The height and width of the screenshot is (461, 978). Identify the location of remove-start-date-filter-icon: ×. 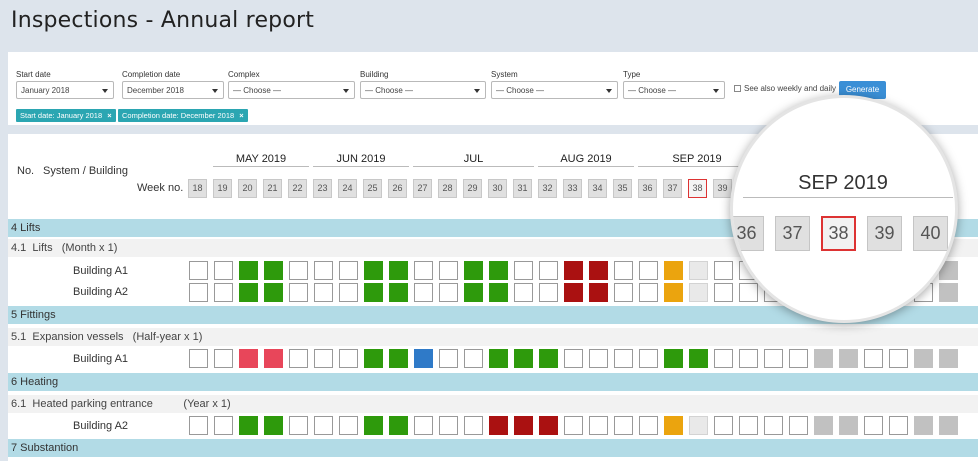
(109, 115).